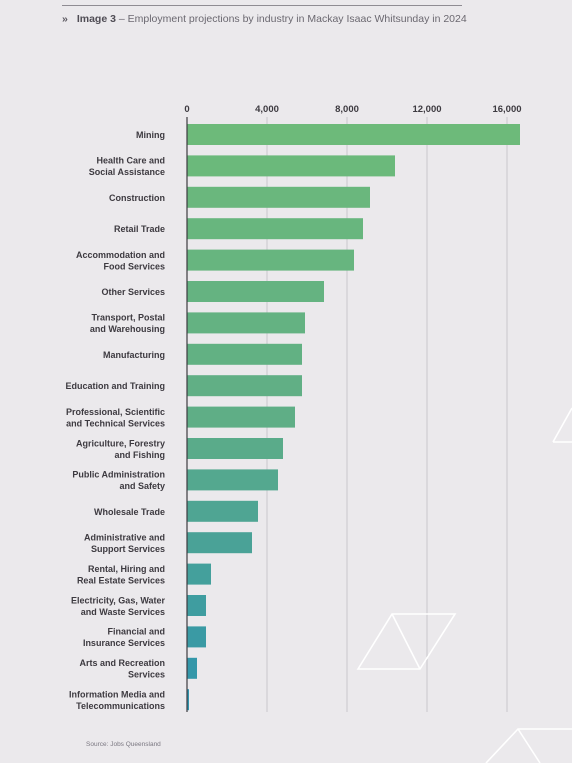 The height and width of the screenshot is (763, 572). Describe the element at coordinates (133, 292) in the screenshot. I see `category-label: Other Services` at that location.